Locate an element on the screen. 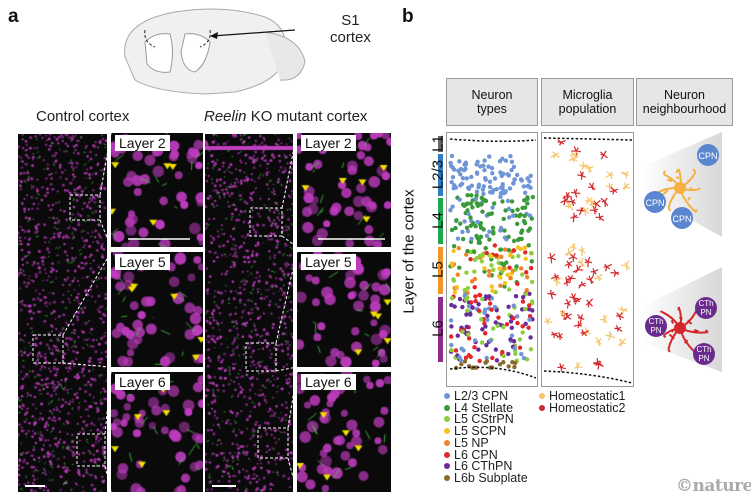  legend-label: L5 CStrPN is located at coordinates (484, 419).